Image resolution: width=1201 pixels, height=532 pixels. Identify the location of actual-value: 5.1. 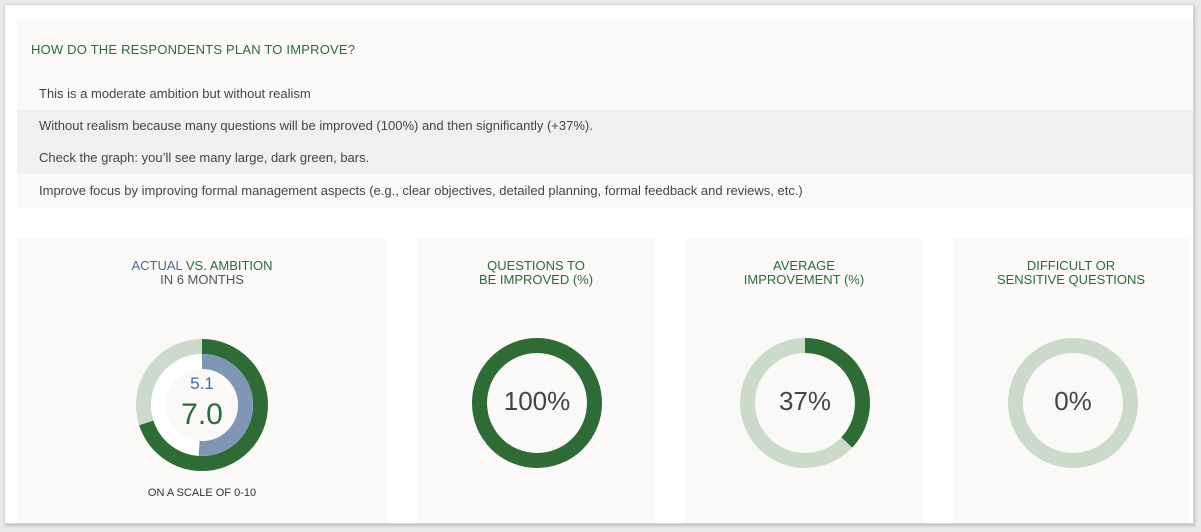
(202, 383).